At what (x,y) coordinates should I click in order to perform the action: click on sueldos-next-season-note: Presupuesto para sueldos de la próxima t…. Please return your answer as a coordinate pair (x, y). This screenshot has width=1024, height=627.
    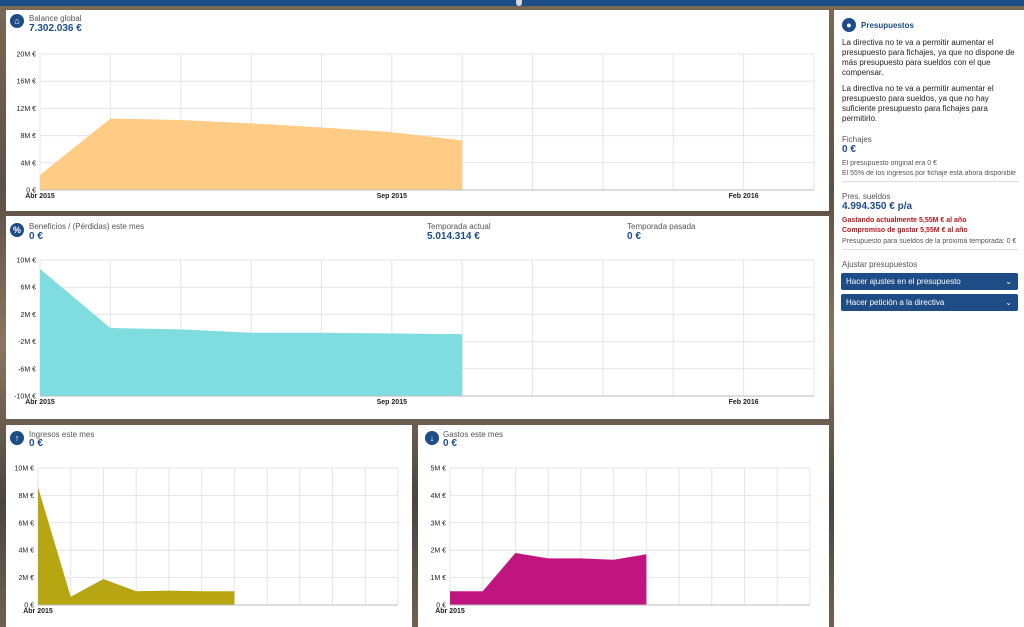
    Looking at the image, I should click on (929, 241).